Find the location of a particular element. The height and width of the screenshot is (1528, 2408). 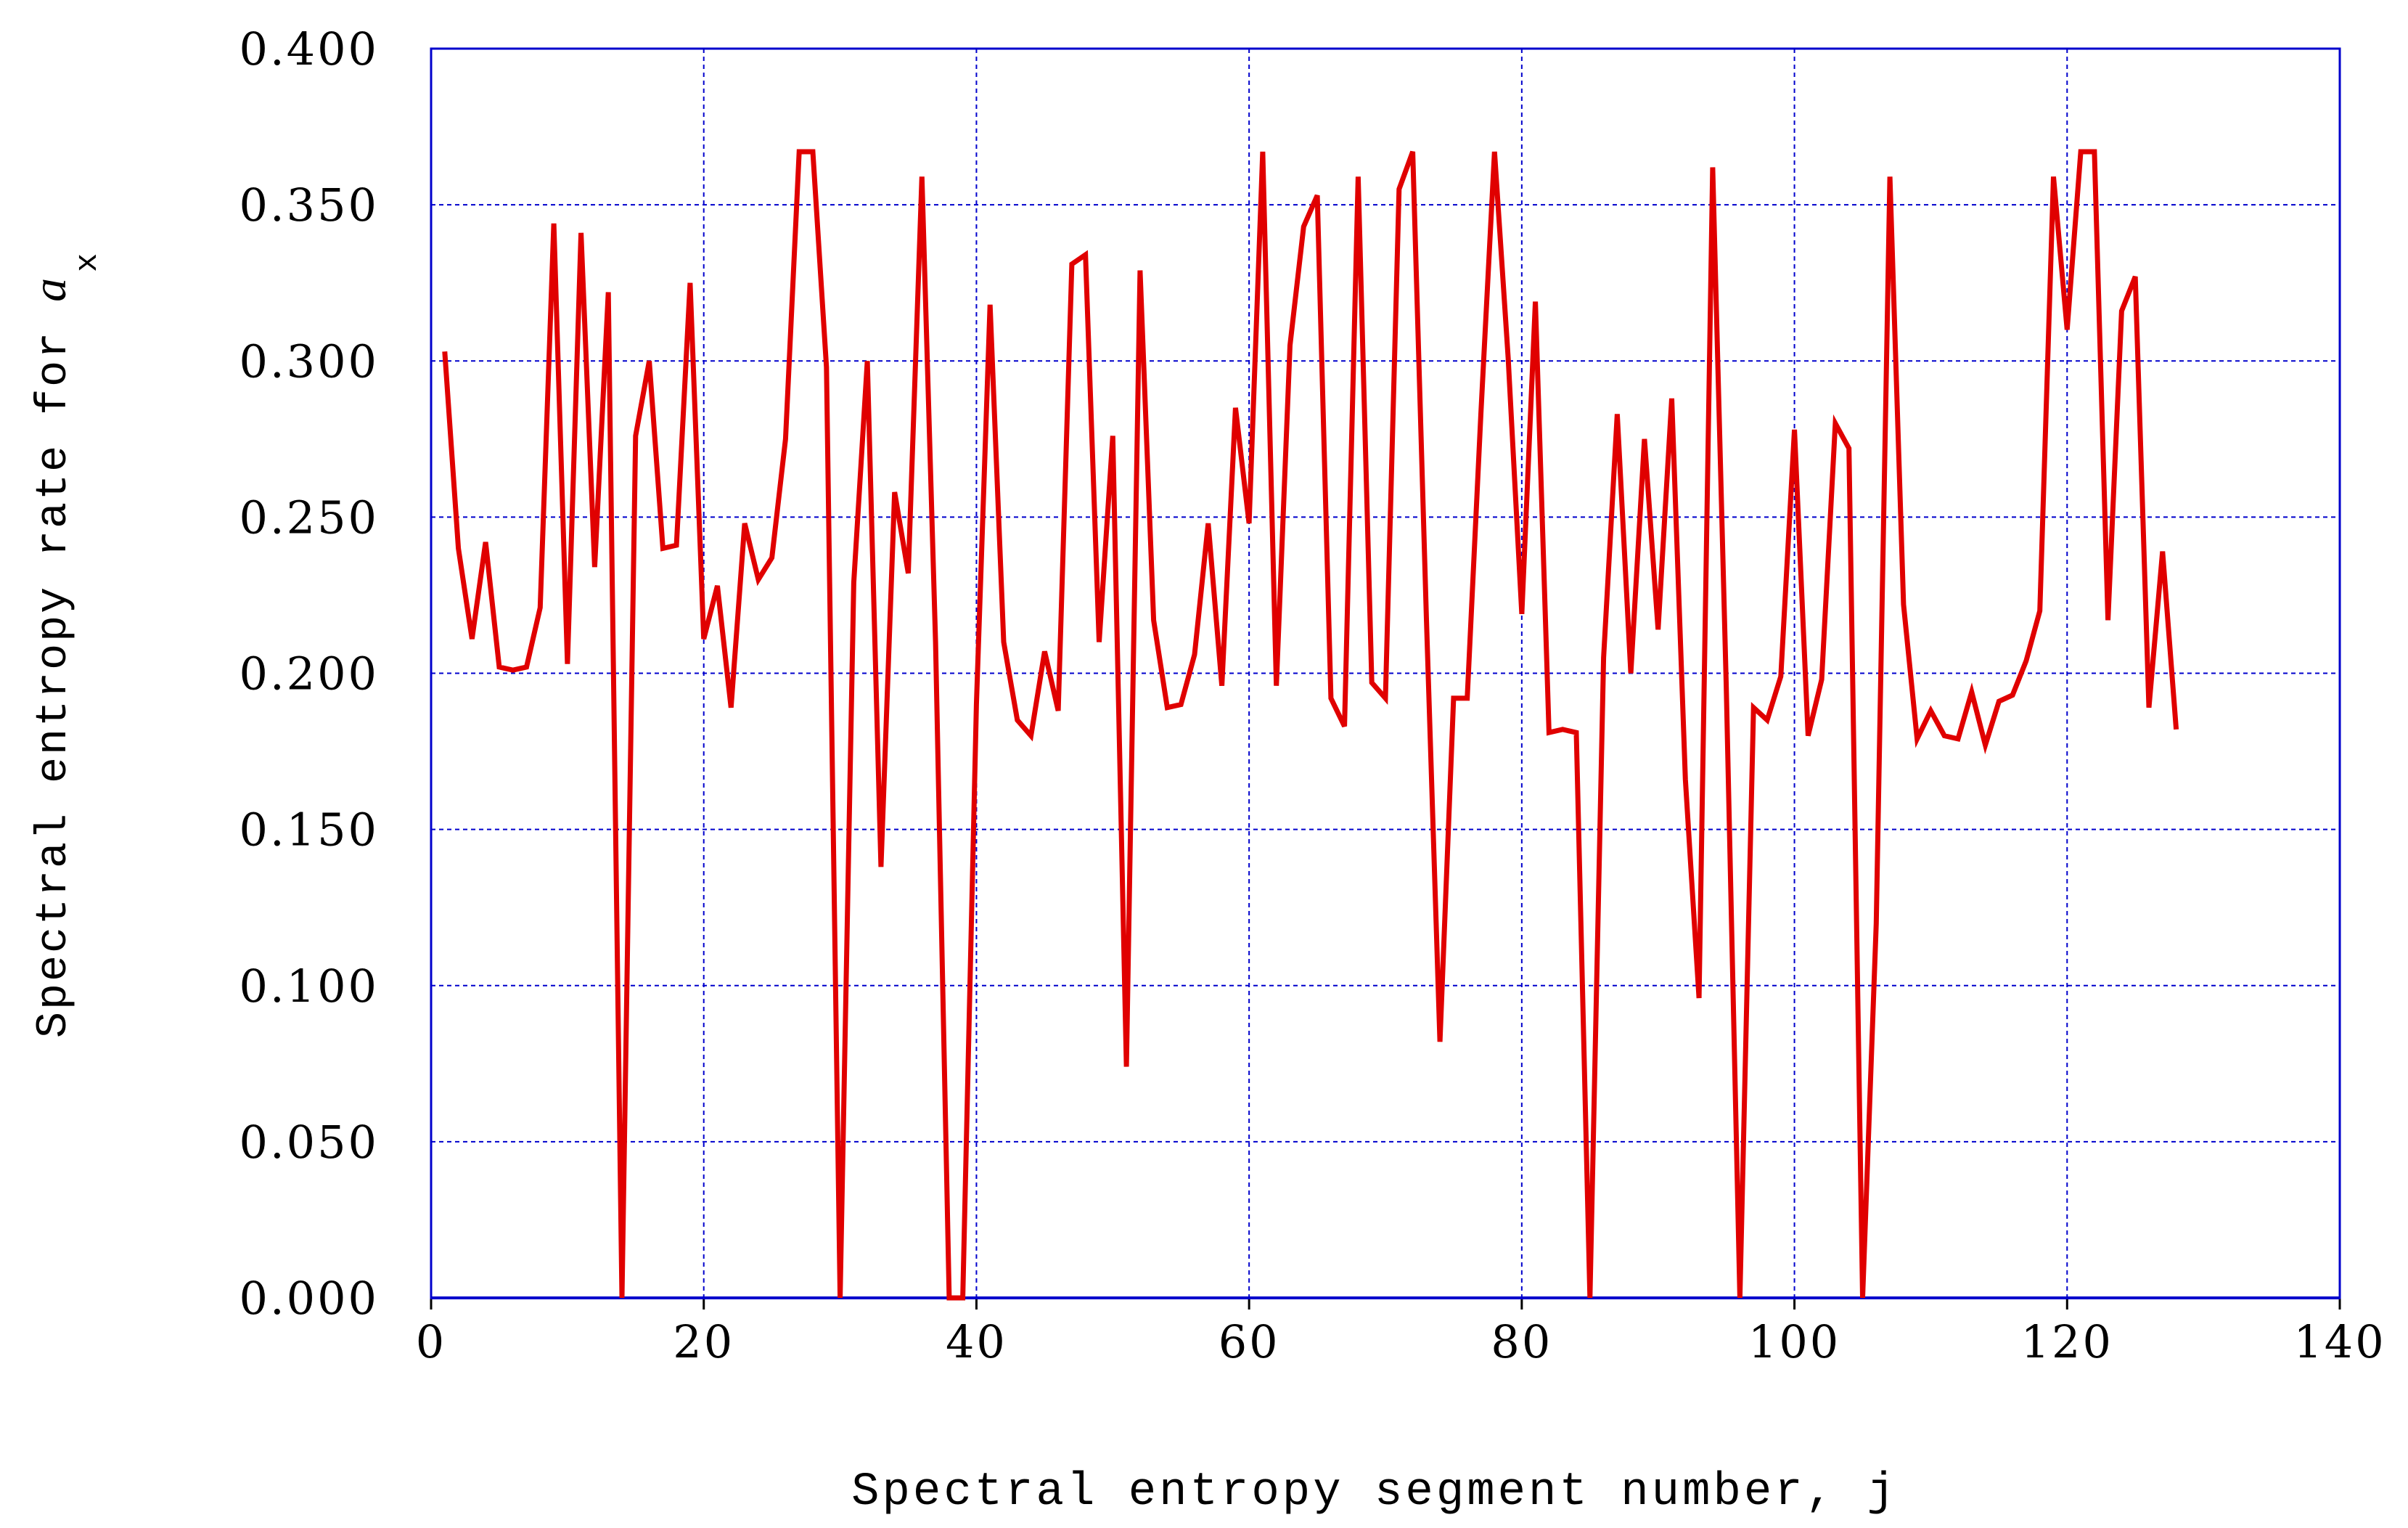

svg-text:Spectral entropy rate for: Spectral entropy rate for a is located at coordinates (51, 658).